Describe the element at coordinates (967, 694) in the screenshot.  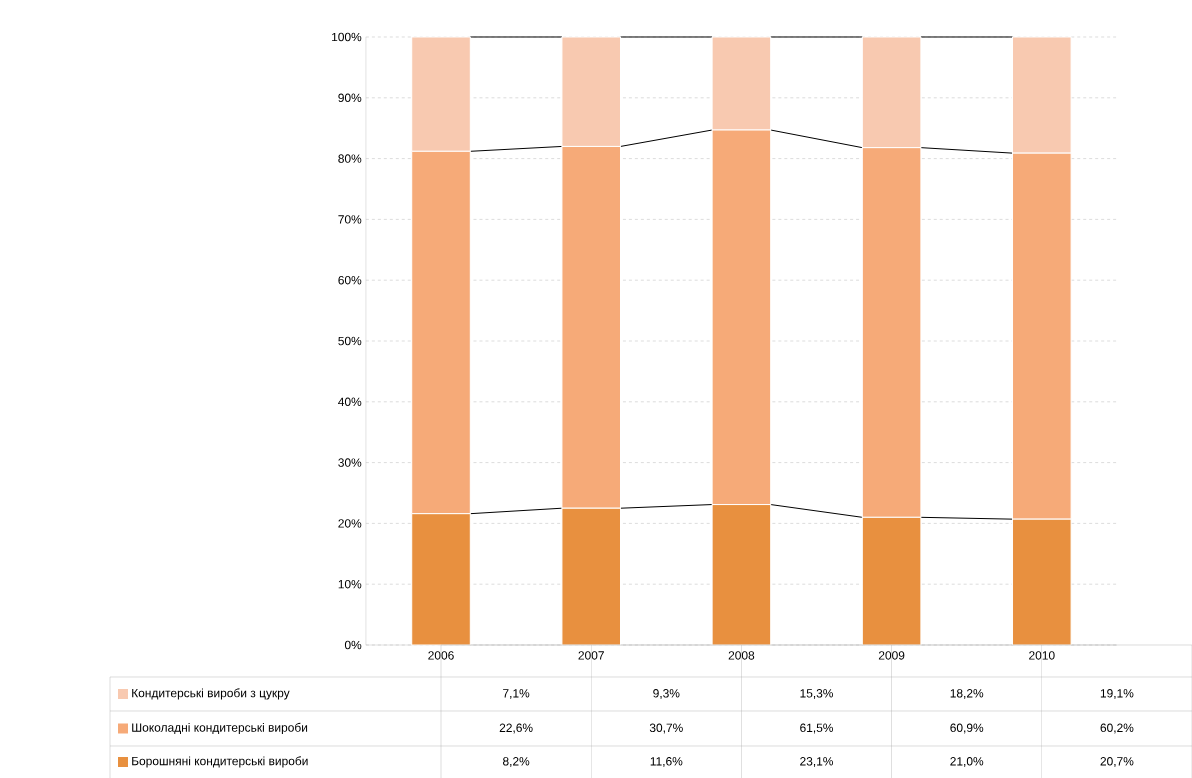
I see `text: 18,2%` at that location.